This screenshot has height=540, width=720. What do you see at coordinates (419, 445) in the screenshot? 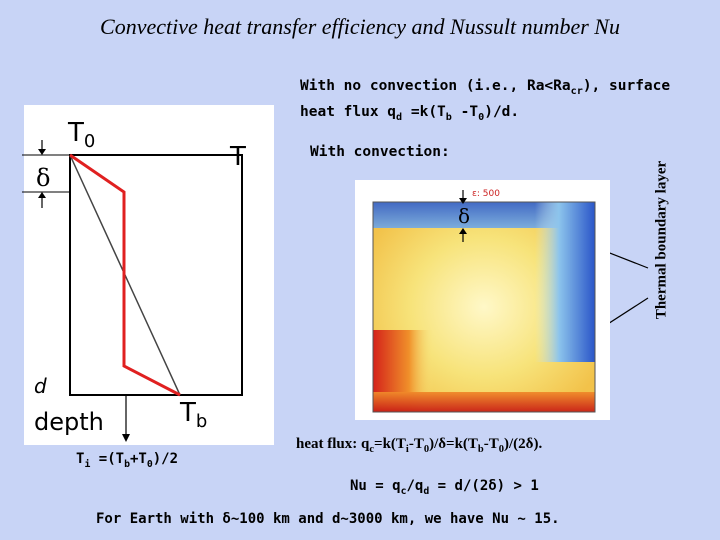
I see `convective-heat-flux-formula: heat flux: qc=k(Ti-T0)/δ=k(Tb-T0)/(2δ).` at bounding box center [419, 445].